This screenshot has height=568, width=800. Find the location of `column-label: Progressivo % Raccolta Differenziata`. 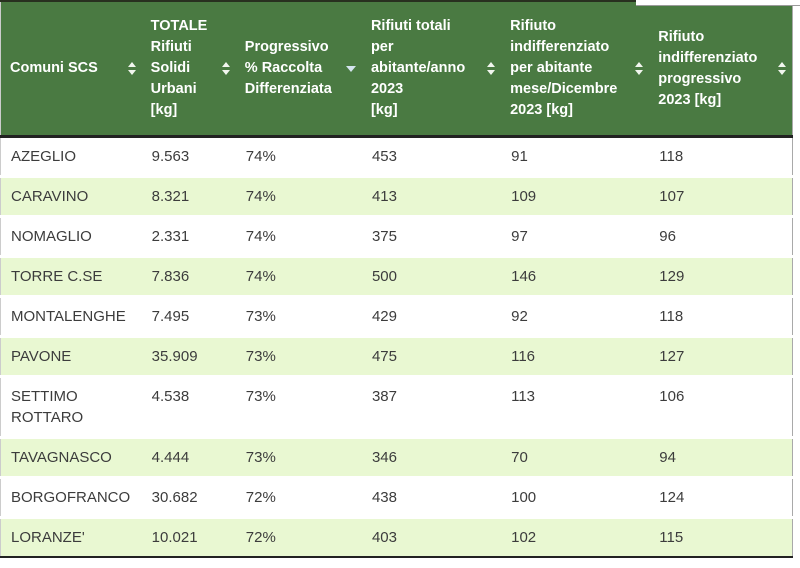

column-label: Progressivo % Raccolta Differenziata is located at coordinates (288, 68).